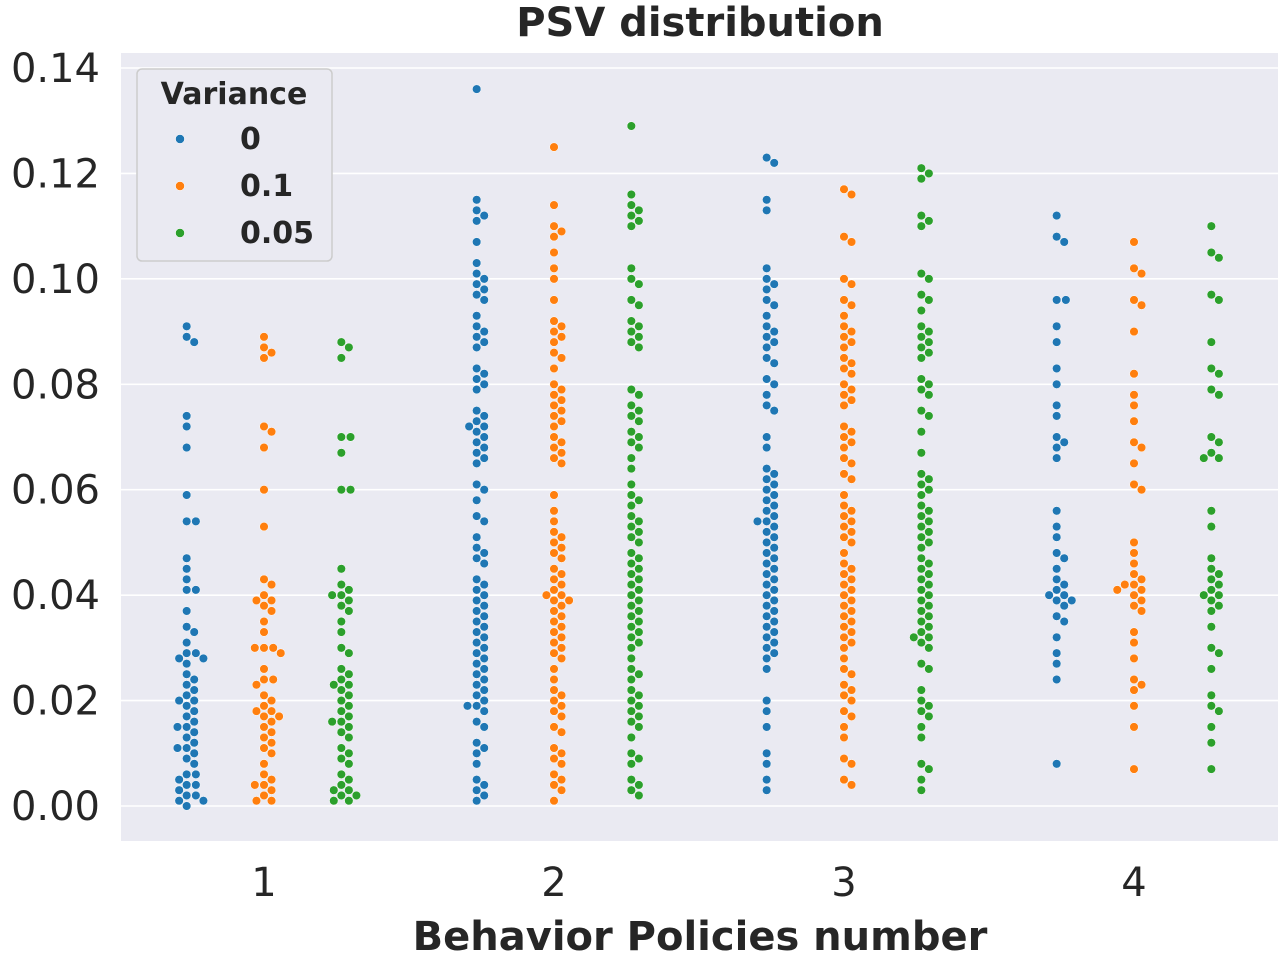 This screenshot has height=960, width=1280. Describe the element at coordinates (55, 280) in the screenshot. I see `y-tick-label: 0.10` at that location.